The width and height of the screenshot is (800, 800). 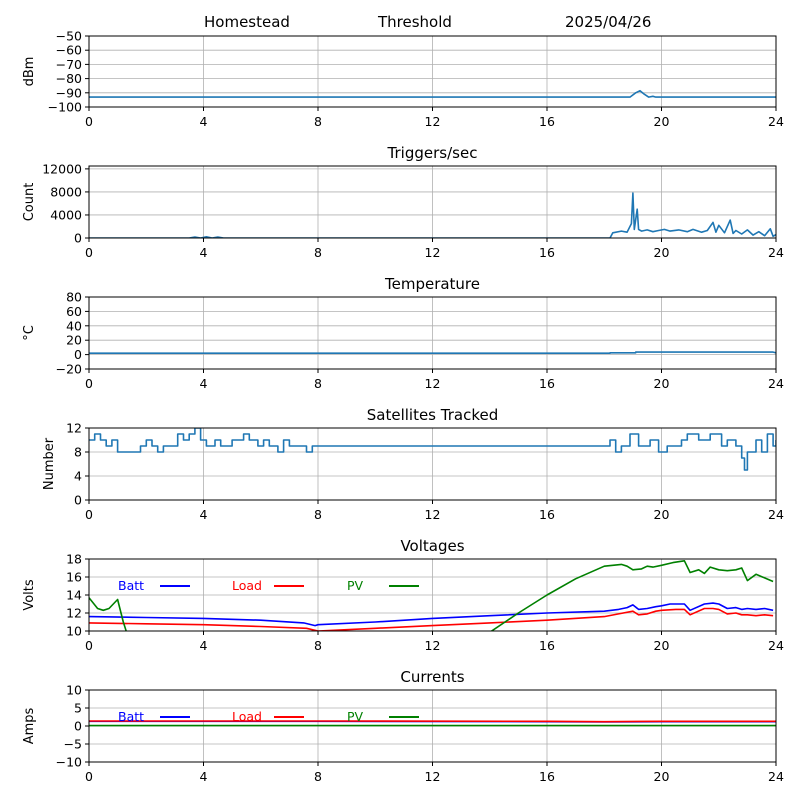 What do you see at coordinates (432, 546) in the screenshot?
I see `panel-title: Voltages` at bounding box center [432, 546].